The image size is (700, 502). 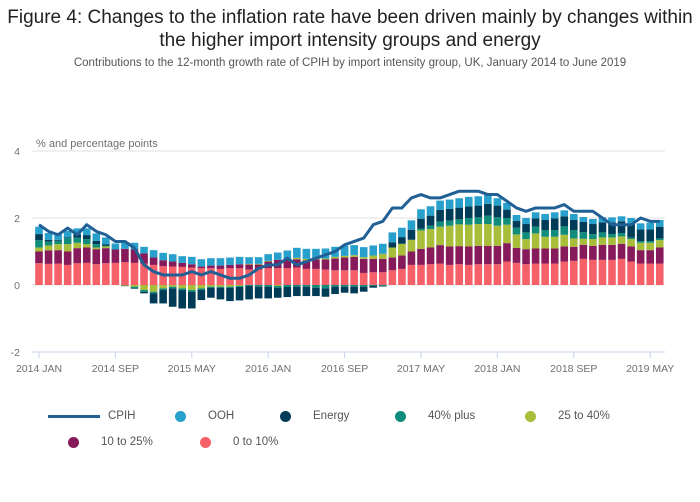 What do you see at coordinates (421, 369) in the screenshot?
I see `x-tick-label: 2017 MAY` at bounding box center [421, 369].